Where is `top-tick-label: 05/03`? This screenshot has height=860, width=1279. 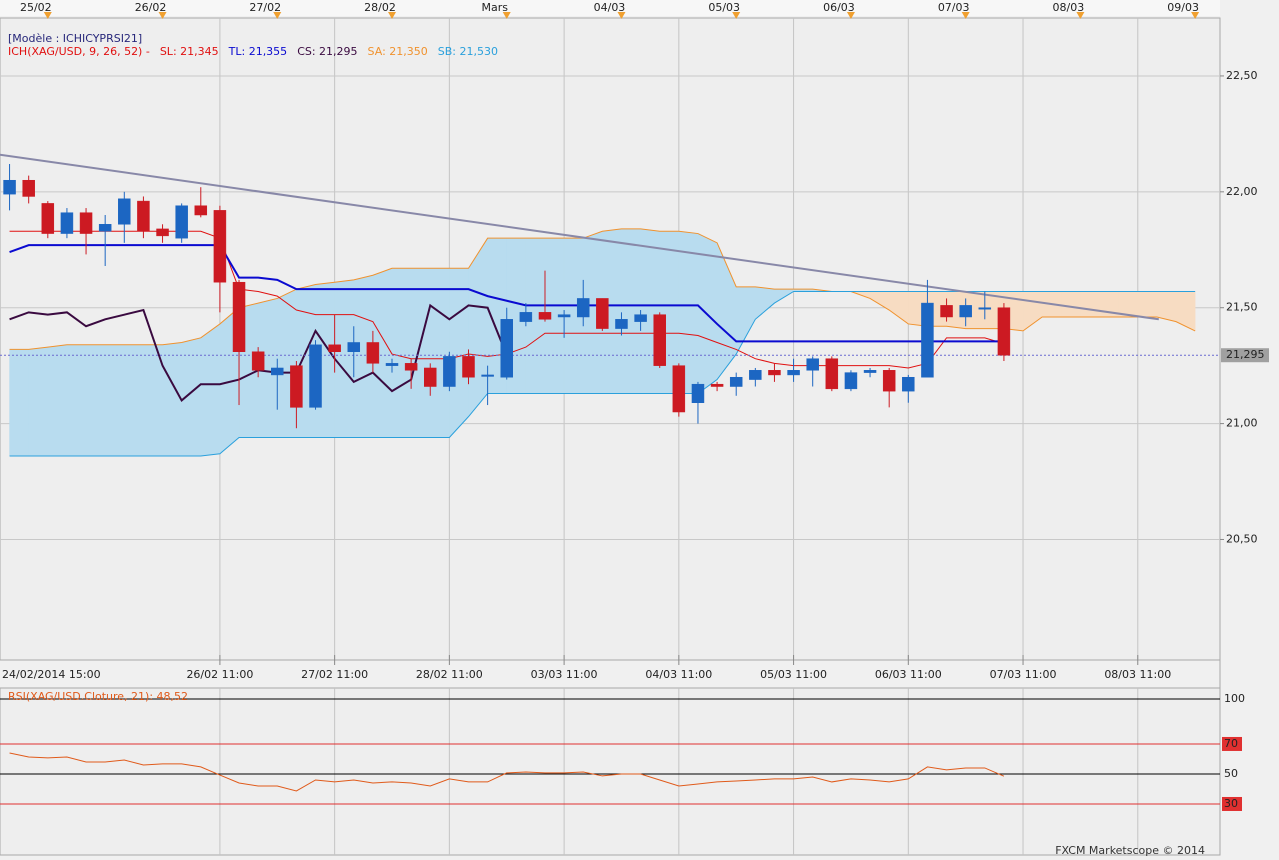
top-tick-label: 05/03 is located at coordinates (724, 7).